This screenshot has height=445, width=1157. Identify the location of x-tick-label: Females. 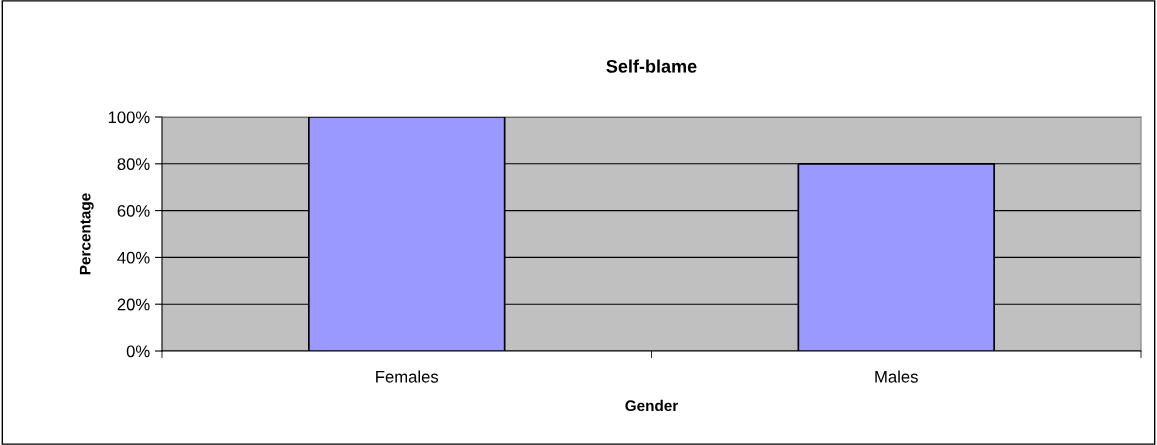
(407, 376).